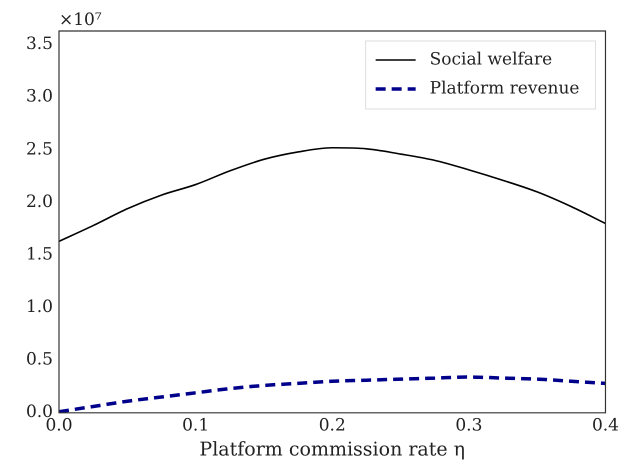  What do you see at coordinates (39, 360) in the screenshot?
I see `y-tick-label: 0.5` at bounding box center [39, 360].